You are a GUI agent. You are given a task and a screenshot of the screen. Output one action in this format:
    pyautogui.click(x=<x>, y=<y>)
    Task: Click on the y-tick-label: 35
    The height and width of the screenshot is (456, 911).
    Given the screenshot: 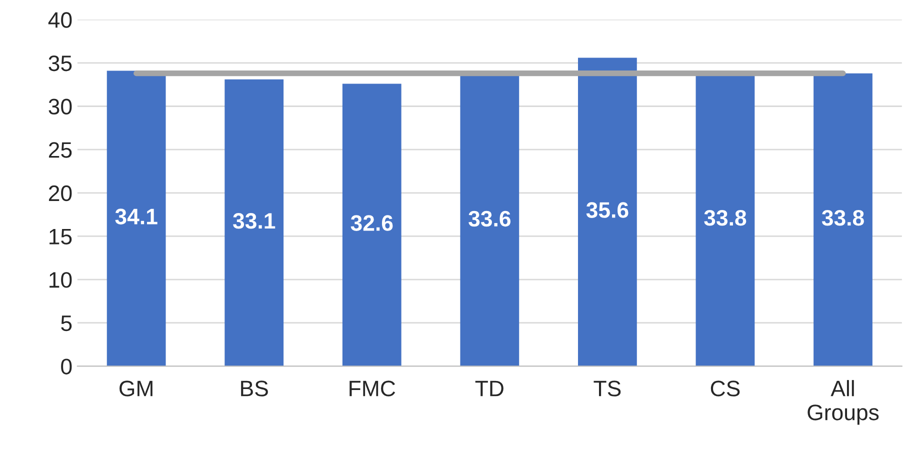 What is the action you would take?
    pyautogui.click(x=60, y=63)
    